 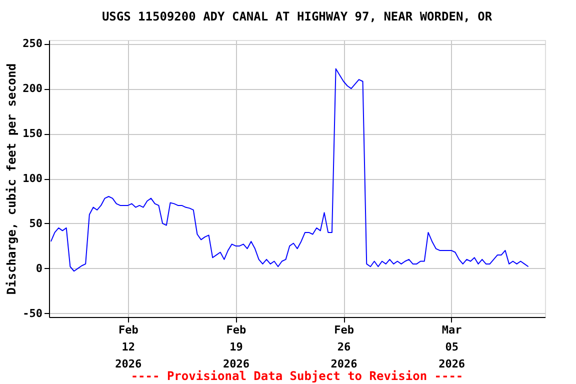 I want to click on y-axis-title: Discharge, cubic feet per second, so click(x=11, y=179).